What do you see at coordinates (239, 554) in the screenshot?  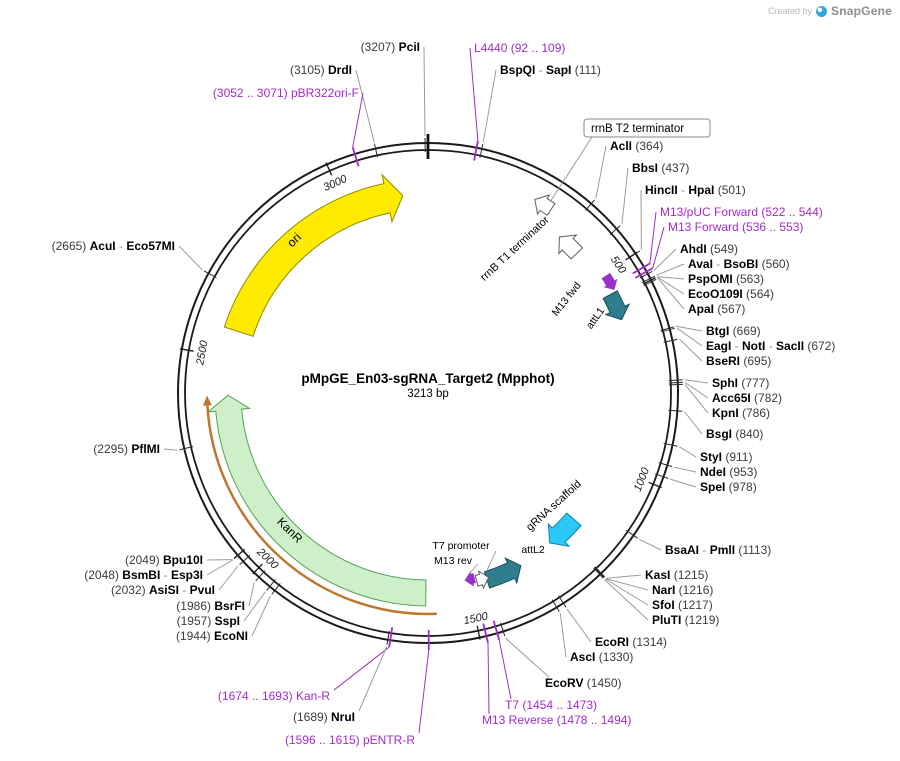 I see `site-tick-bsmbi-esp3i` at bounding box center [239, 554].